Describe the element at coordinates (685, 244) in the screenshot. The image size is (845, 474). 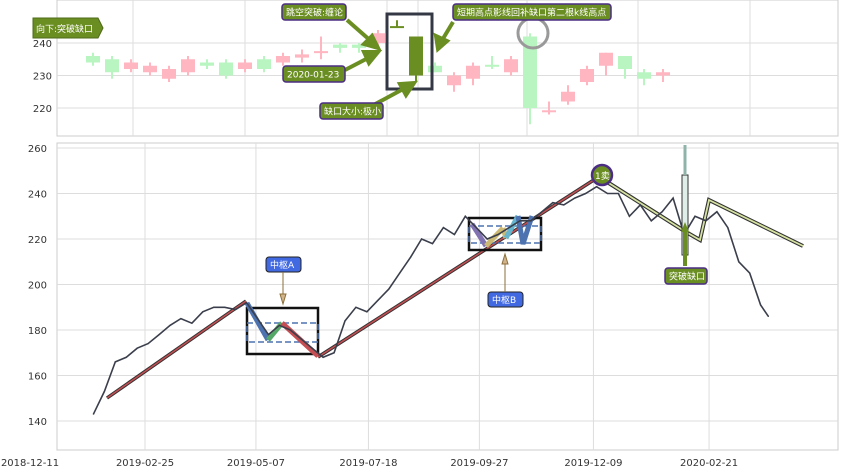
I see `gap-arrow` at that location.